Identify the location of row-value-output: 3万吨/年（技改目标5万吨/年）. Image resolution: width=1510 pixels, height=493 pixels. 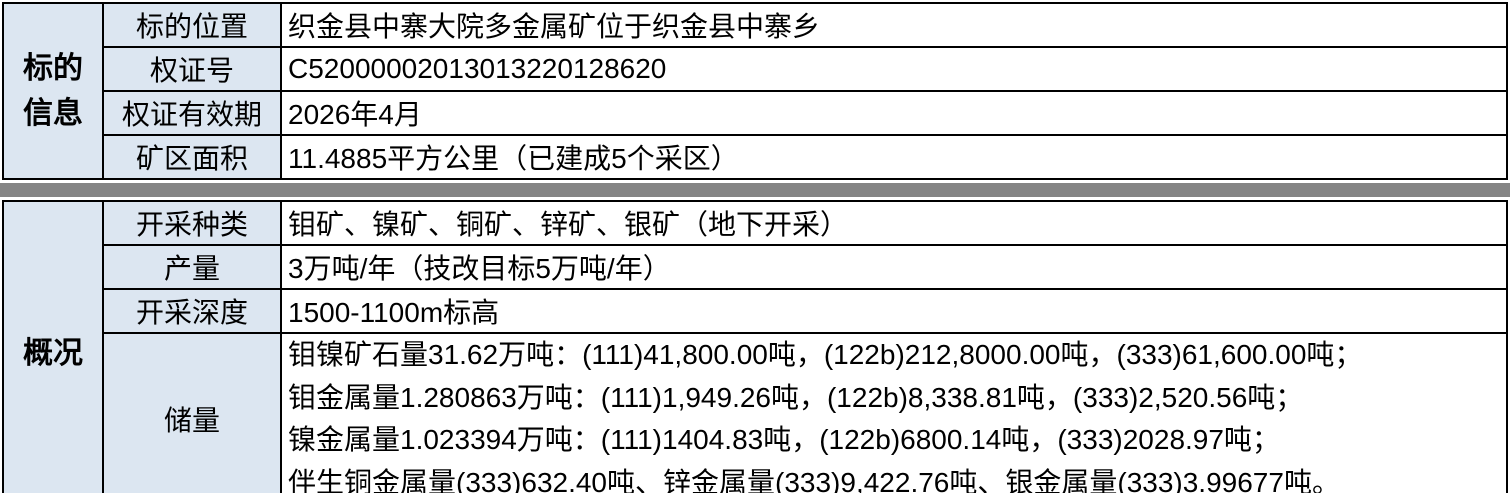
(894, 267).